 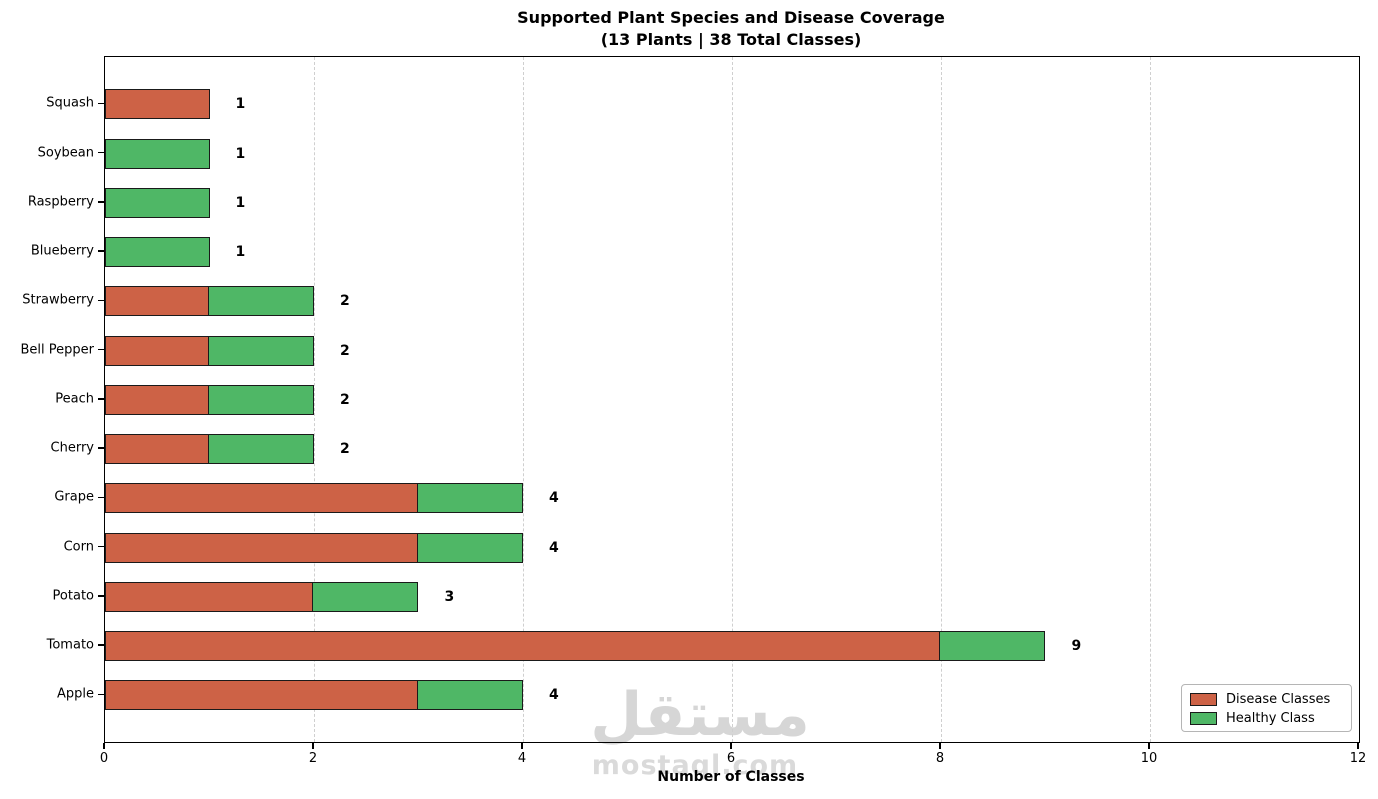 What do you see at coordinates (78, 547) in the screenshot?
I see `y-tick-label-corn: Corn` at bounding box center [78, 547].